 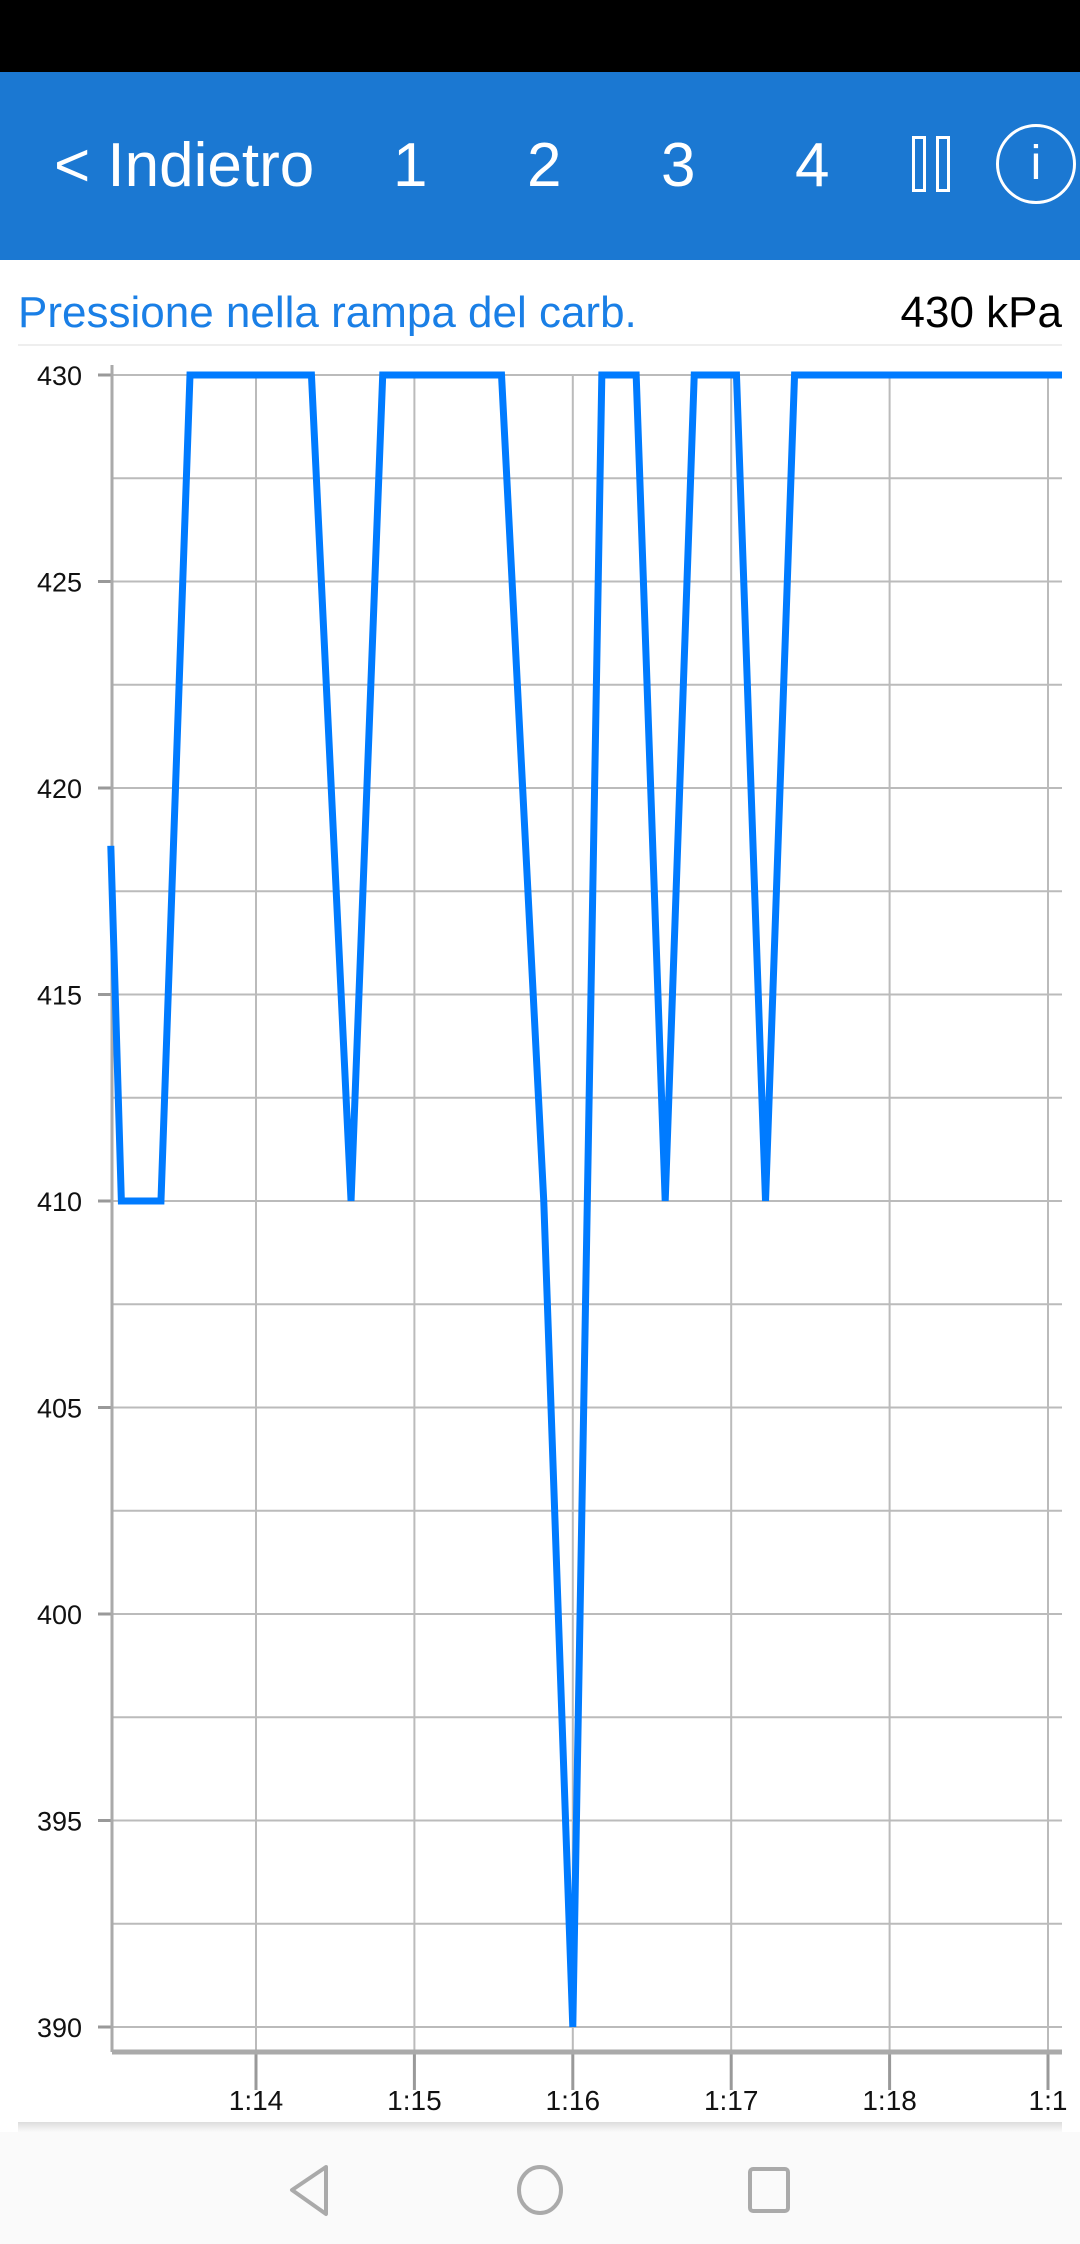 What do you see at coordinates (731, 2100) in the screenshot?
I see `x-tick-label: 1:17` at bounding box center [731, 2100].